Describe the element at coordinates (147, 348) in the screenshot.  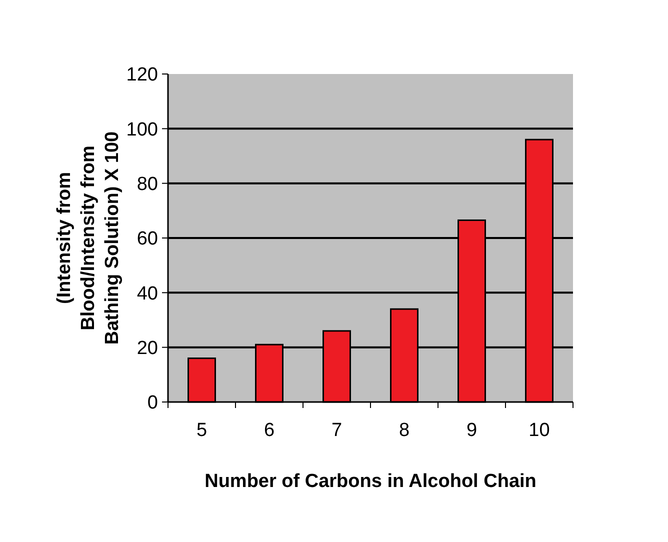
I see `y-tick-label: 20` at that location.